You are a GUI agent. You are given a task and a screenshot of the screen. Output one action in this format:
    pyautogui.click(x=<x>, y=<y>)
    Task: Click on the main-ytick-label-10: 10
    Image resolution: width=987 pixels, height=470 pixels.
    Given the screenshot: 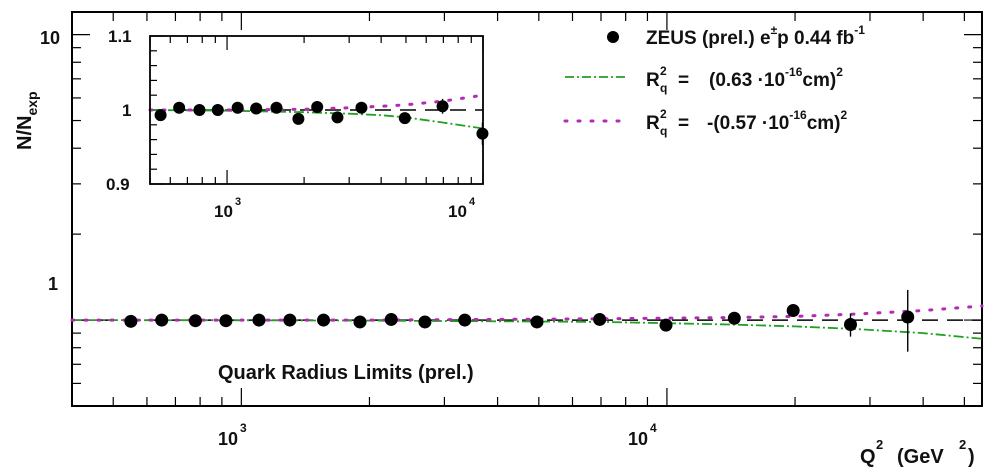 What is the action you would take?
    pyautogui.click(x=50, y=38)
    